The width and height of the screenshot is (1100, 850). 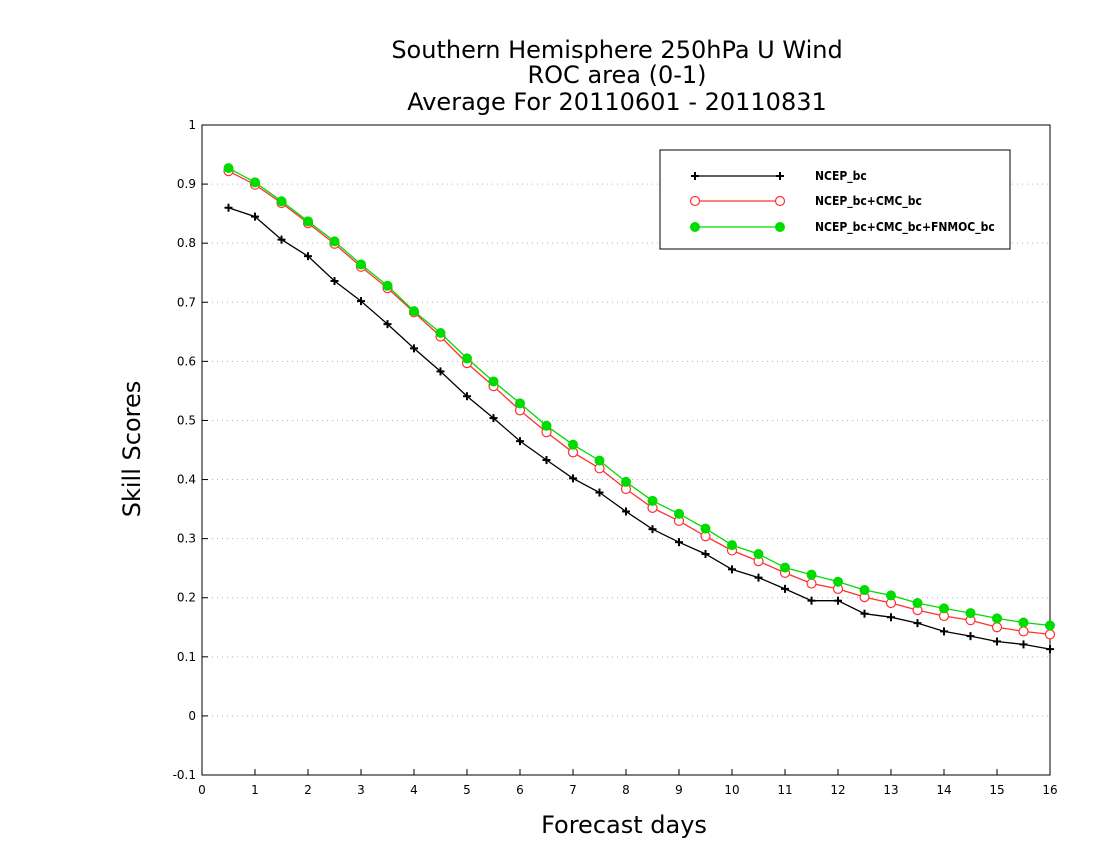 I want to click on x-axis-label: Forecast days, so click(x=624, y=825).